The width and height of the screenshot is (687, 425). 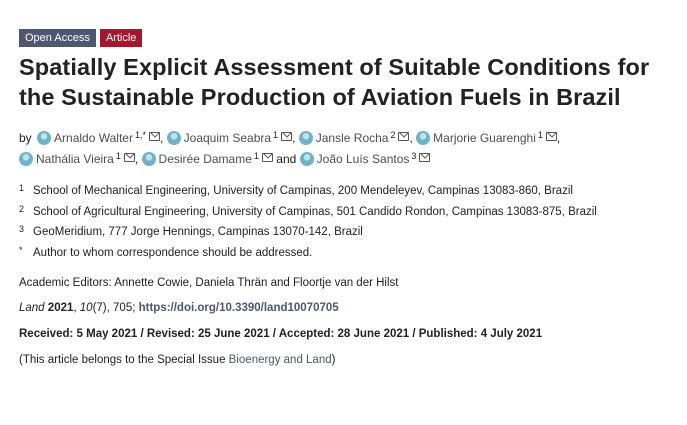 I want to click on badge-row: Open Access Article, so click(x=349, y=38).